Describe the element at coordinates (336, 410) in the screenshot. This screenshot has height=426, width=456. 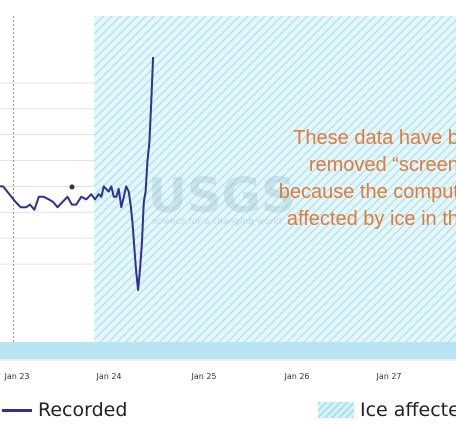
I see `legend-hatch-icon` at that location.